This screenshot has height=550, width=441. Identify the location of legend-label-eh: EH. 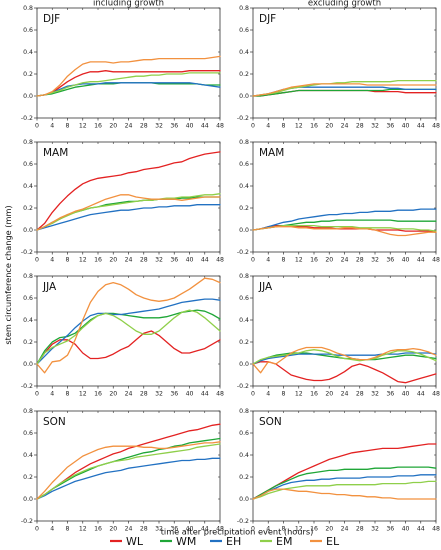
(233, 541).